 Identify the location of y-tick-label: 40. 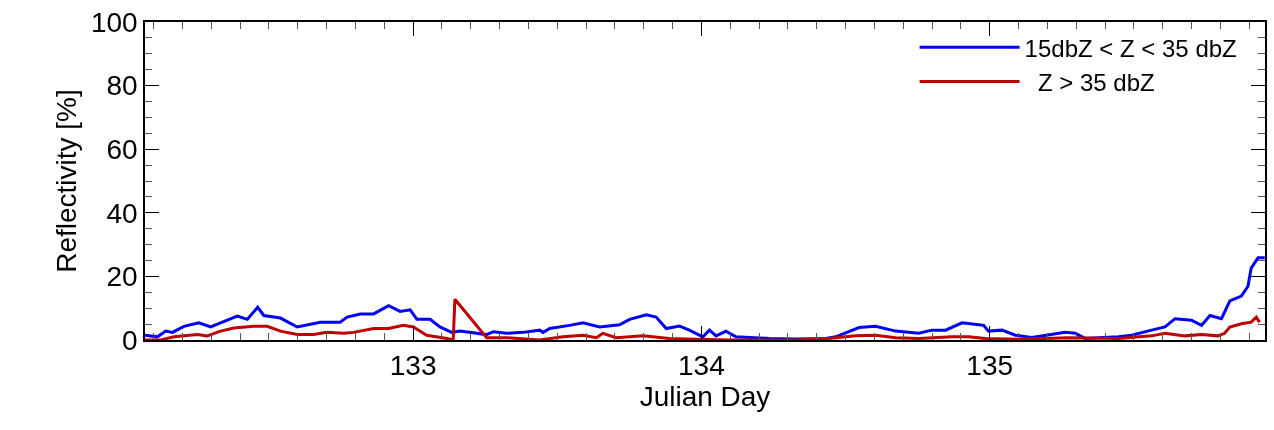
(122, 213).